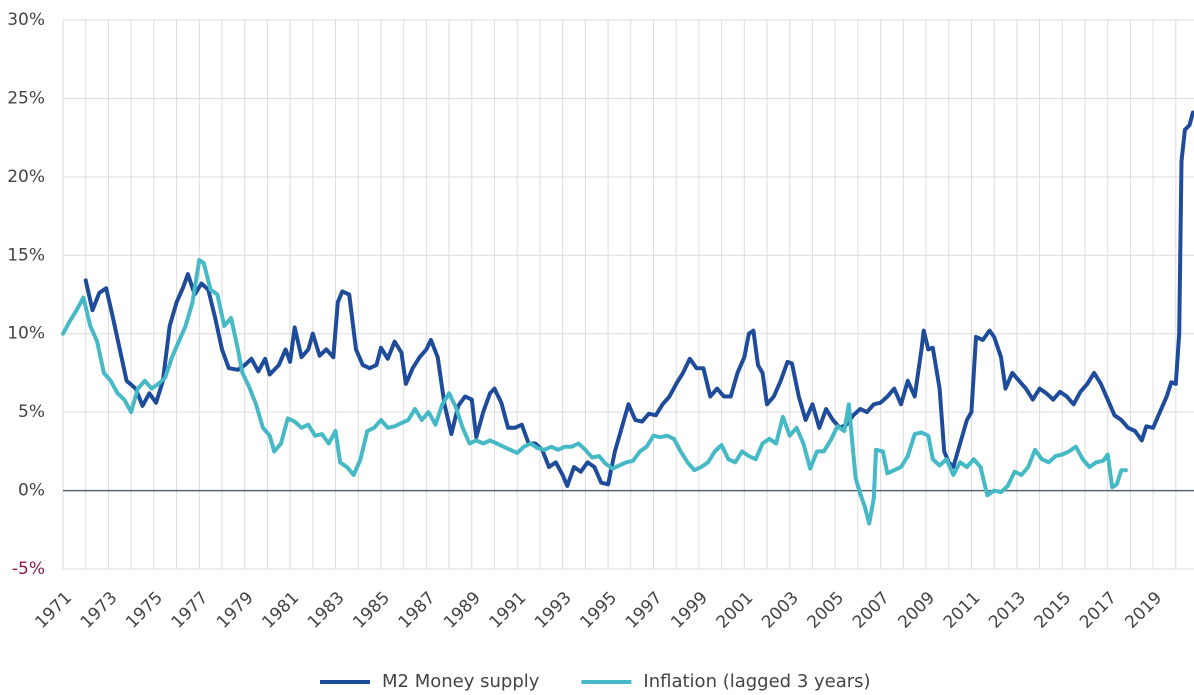  I want to click on x-tick-label: 1981, so click(280, 610).